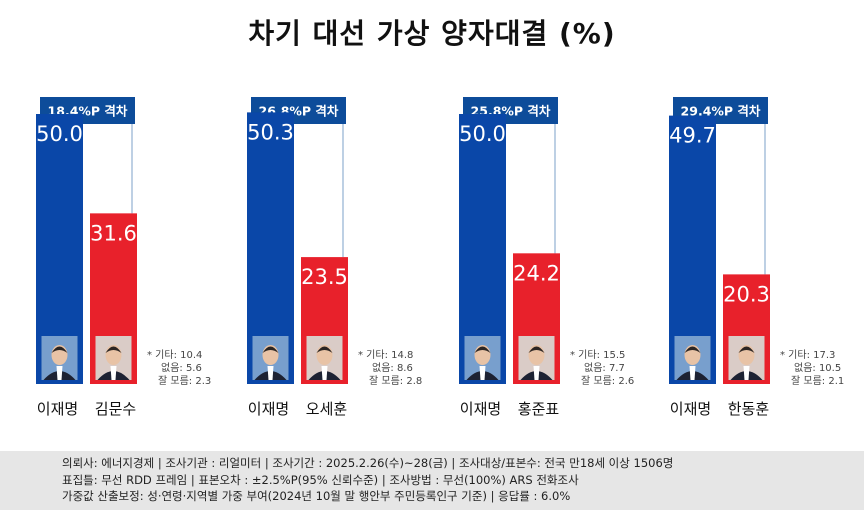  I want to click on gap-label: 29.4%P 격차, so click(721, 111).